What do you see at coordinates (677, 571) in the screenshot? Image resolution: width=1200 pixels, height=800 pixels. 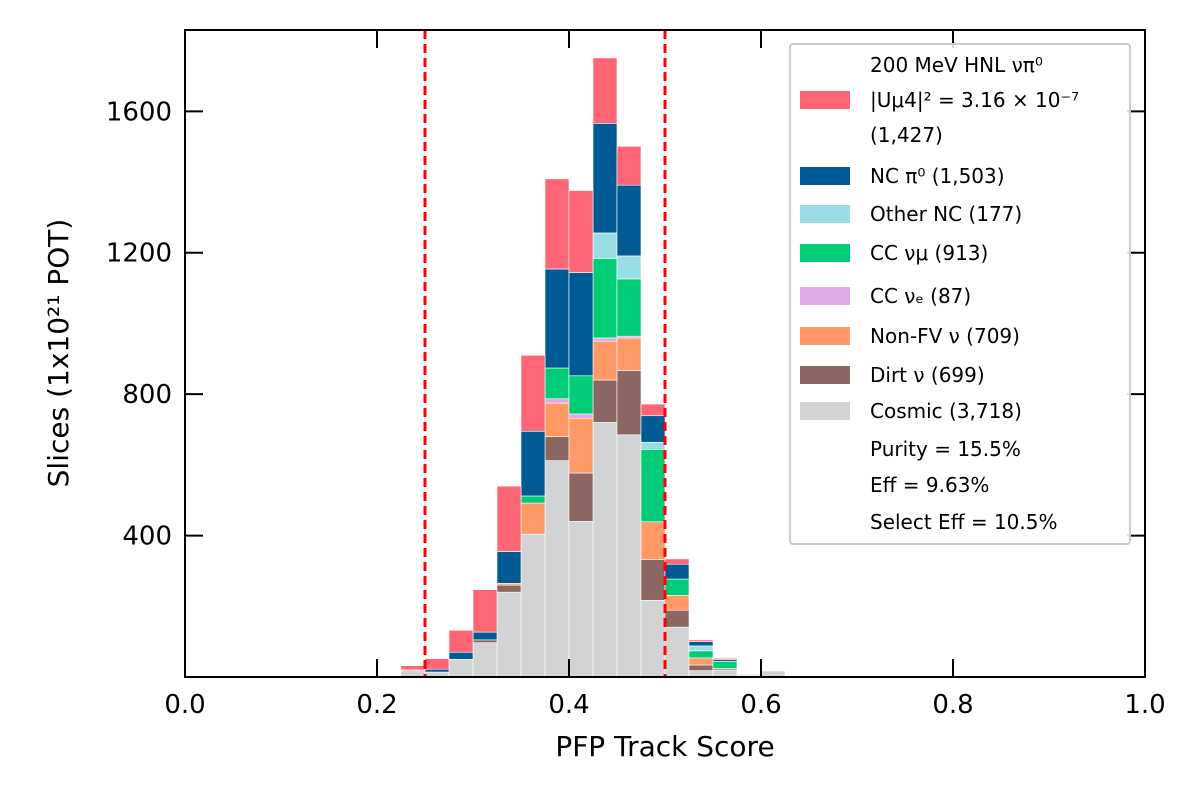 I see `bar-segment-series6-bin11` at bounding box center [677, 571].